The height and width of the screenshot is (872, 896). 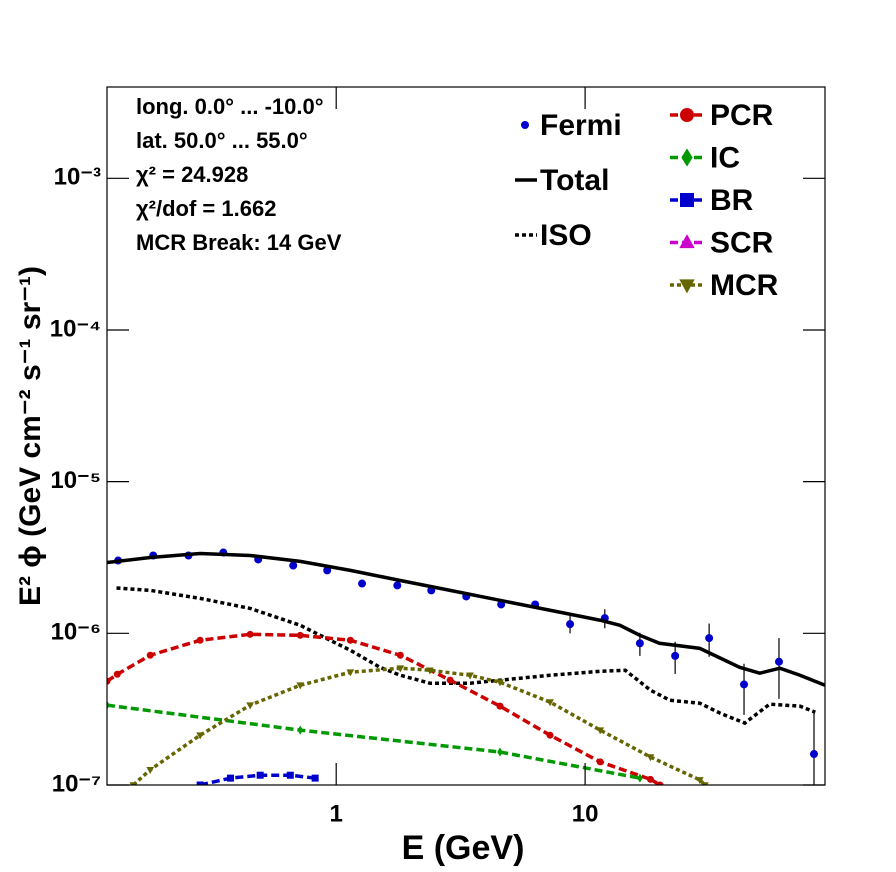 What do you see at coordinates (75, 480) in the screenshot?
I see `y-tick-label: 10⁻⁵` at bounding box center [75, 480].